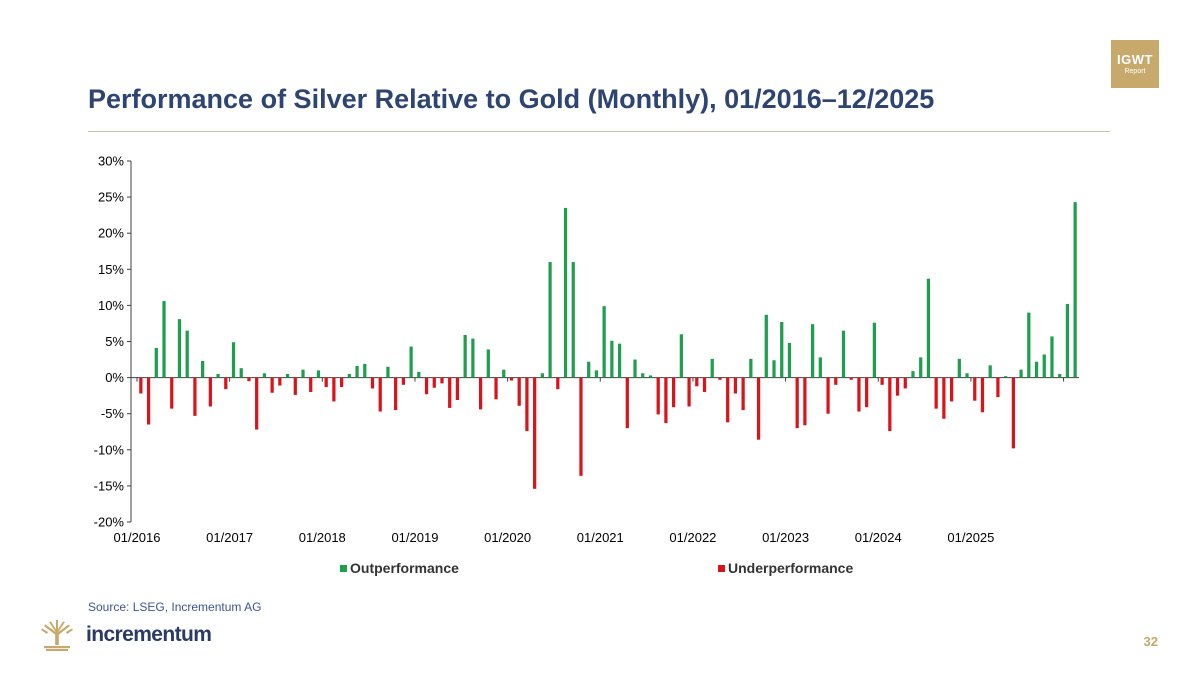 The image size is (1200, 675). I want to click on x-tick-label: 01/2021, so click(600, 537).